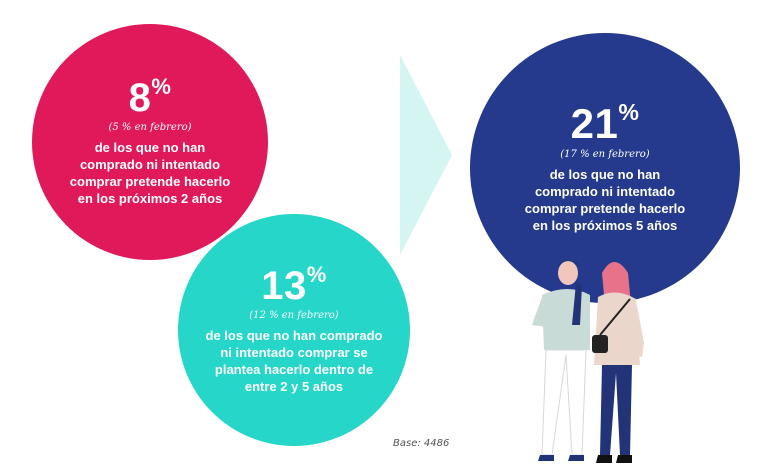 This screenshot has width=768, height=474. Describe the element at coordinates (294, 284) in the screenshot. I see `stat-value: 13%` at that location.